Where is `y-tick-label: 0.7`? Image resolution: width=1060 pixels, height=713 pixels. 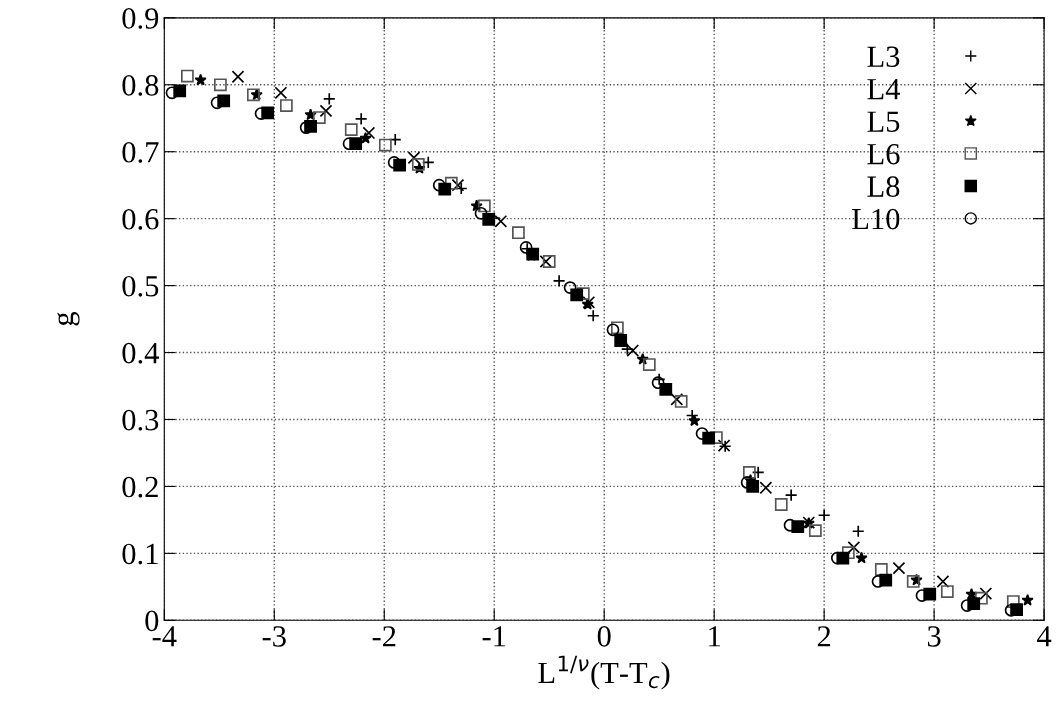 y-tick-label: 0.7 is located at coordinates (140, 152).